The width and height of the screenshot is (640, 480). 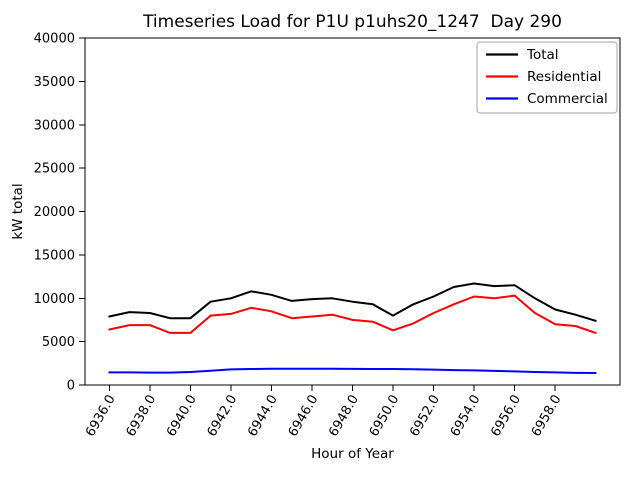 What do you see at coordinates (344, 416) in the screenshot?
I see `x-tick-label: 6948.0` at bounding box center [344, 416].